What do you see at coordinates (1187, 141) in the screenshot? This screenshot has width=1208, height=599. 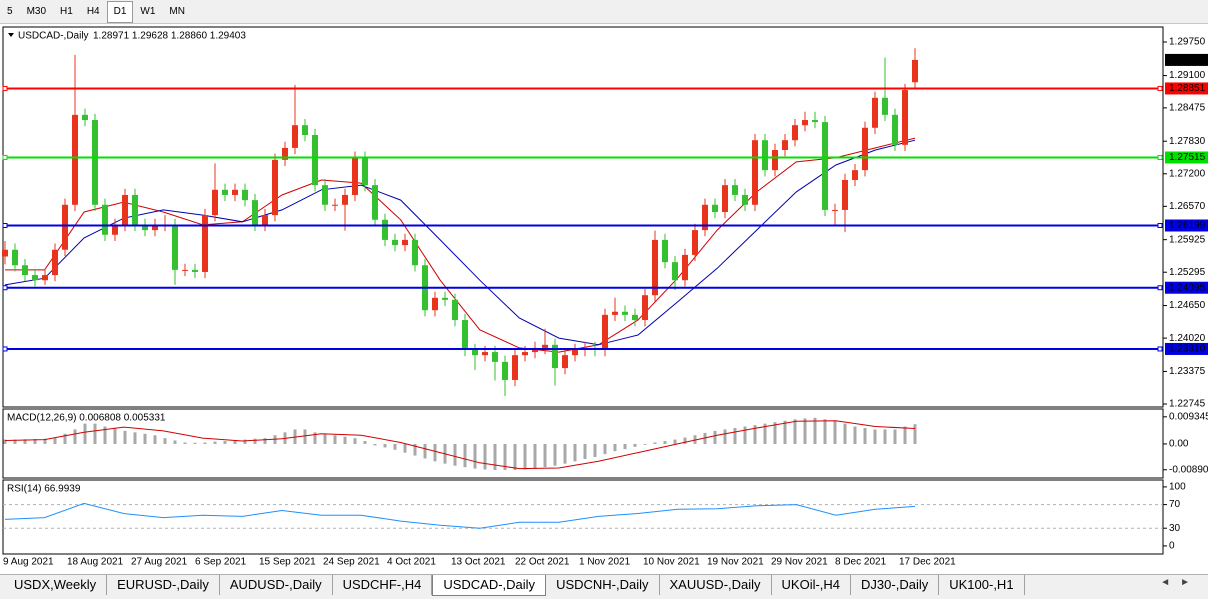 I see `price-tick-label: 1.27830` at bounding box center [1187, 141].